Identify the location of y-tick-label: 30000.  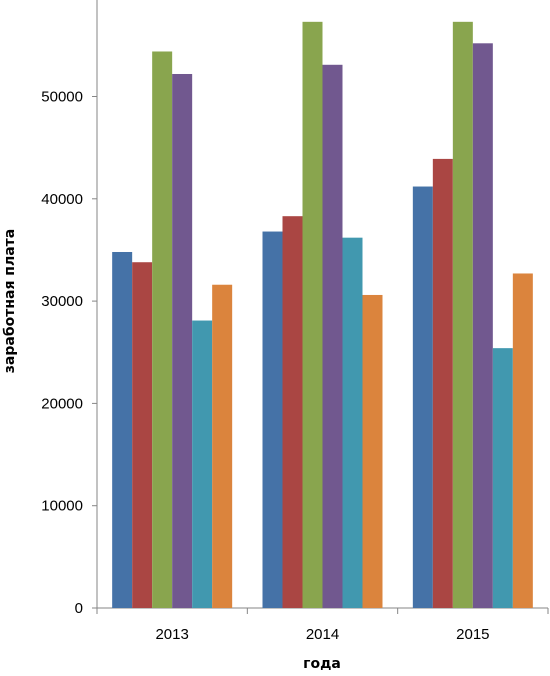
(62, 301).